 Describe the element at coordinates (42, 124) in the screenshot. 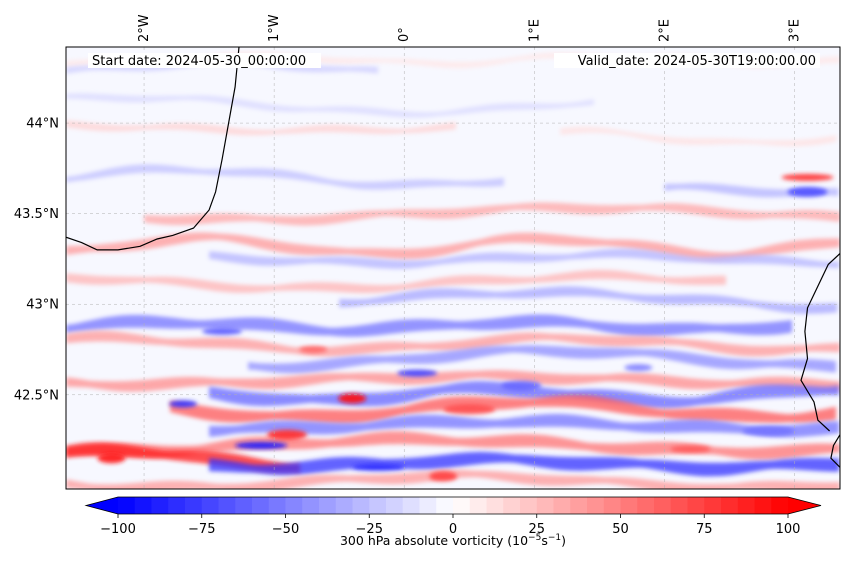

I see `latitude-tick-label: 44°N` at that location.